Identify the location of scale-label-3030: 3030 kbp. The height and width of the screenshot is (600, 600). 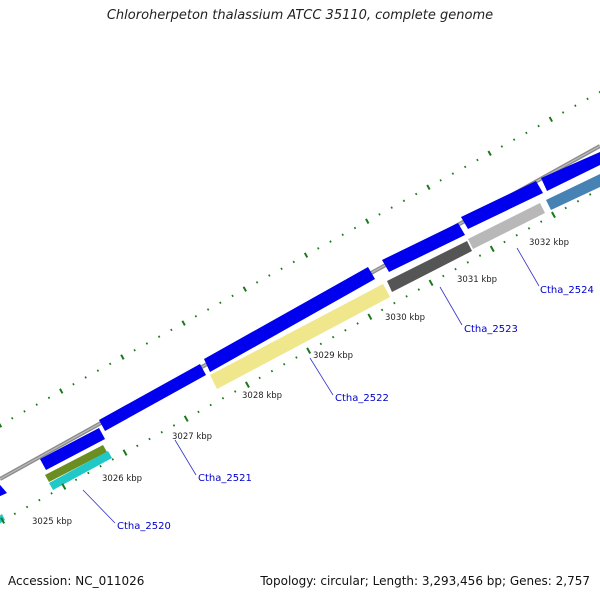
(405, 318).